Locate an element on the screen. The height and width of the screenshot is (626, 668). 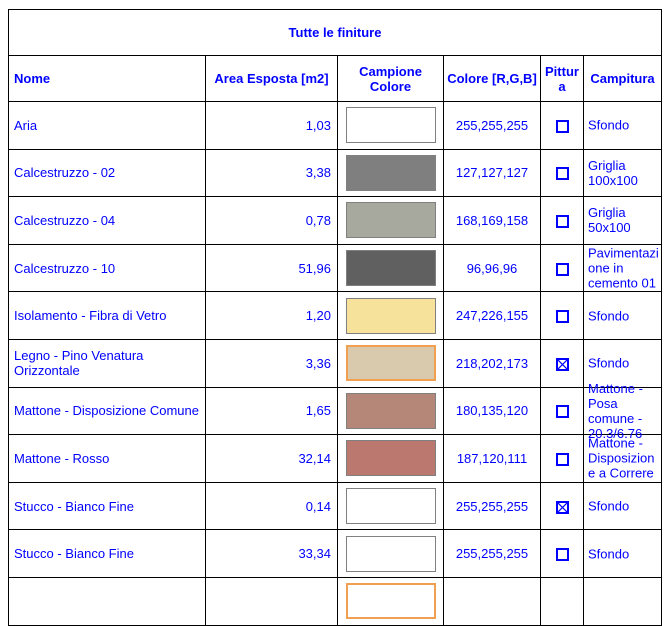
finish-name-cell: Mattone - Rosso is located at coordinates (107, 458).